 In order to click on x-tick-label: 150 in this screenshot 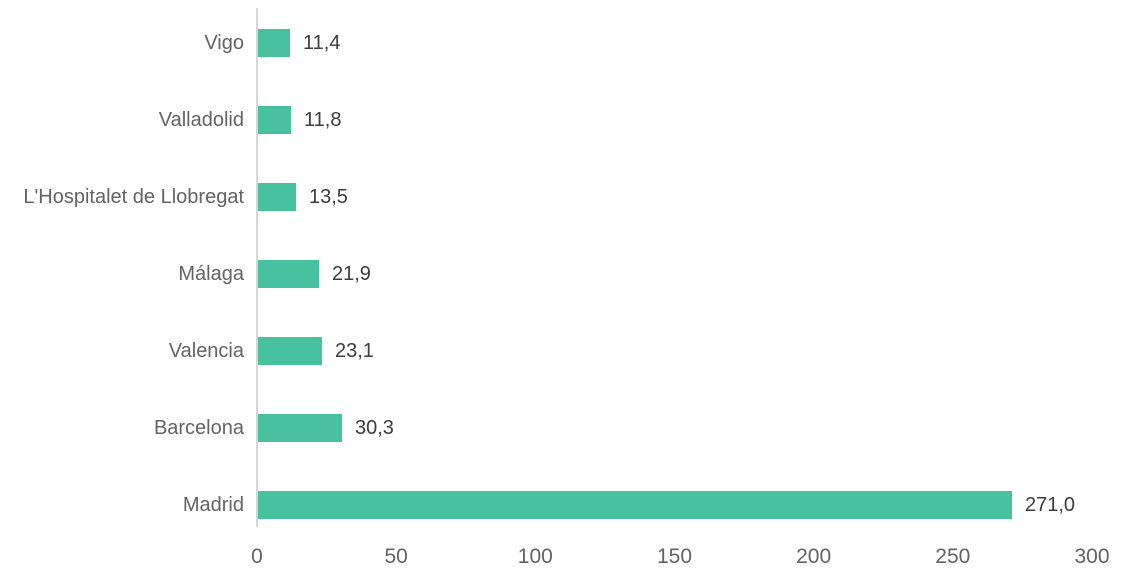, I will do `click(674, 556)`.